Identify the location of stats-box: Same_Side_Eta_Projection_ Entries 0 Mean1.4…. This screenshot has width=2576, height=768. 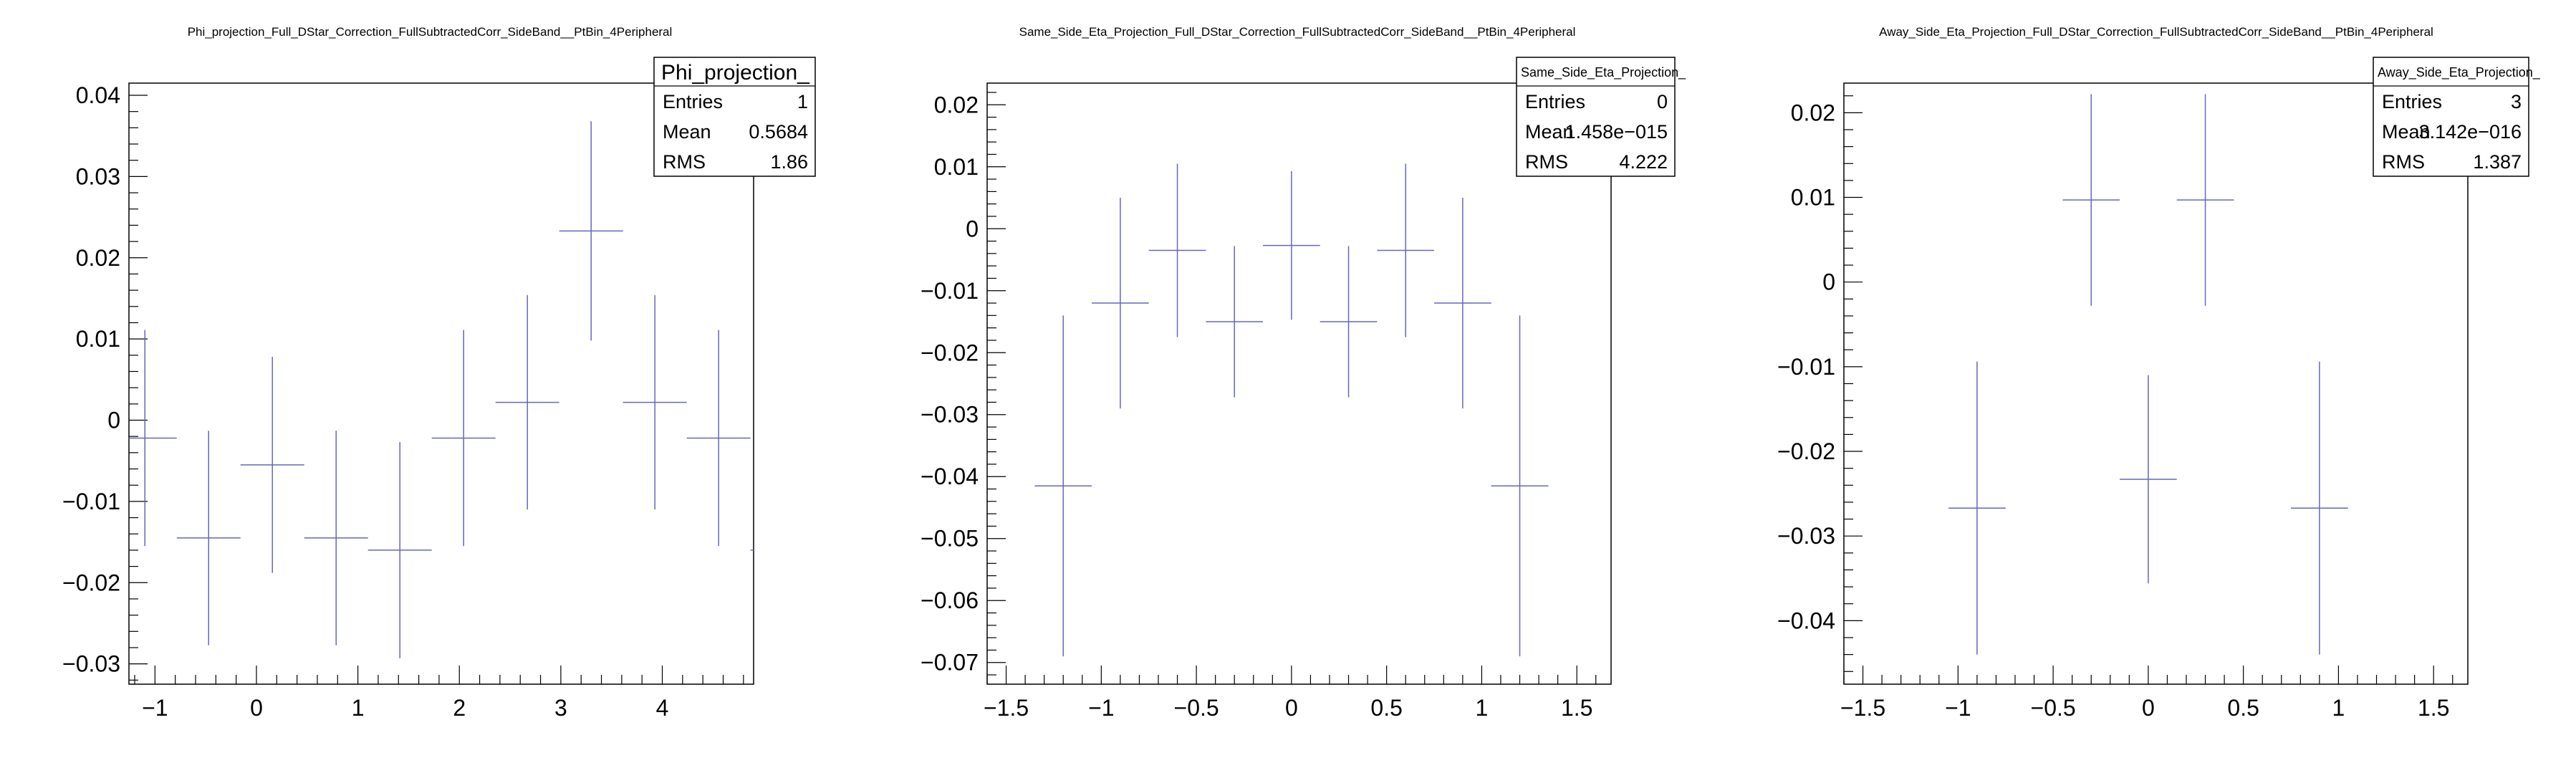
(1601, 117).